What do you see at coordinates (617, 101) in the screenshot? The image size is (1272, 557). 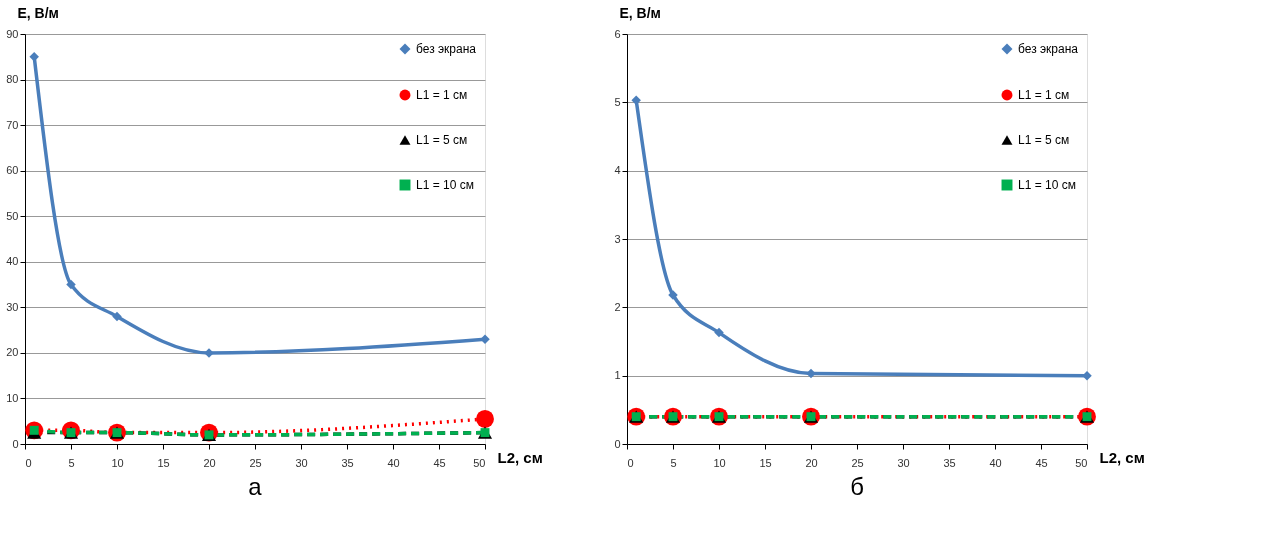 I see `y-tick-label: 5` at bounding box center [617, 101].